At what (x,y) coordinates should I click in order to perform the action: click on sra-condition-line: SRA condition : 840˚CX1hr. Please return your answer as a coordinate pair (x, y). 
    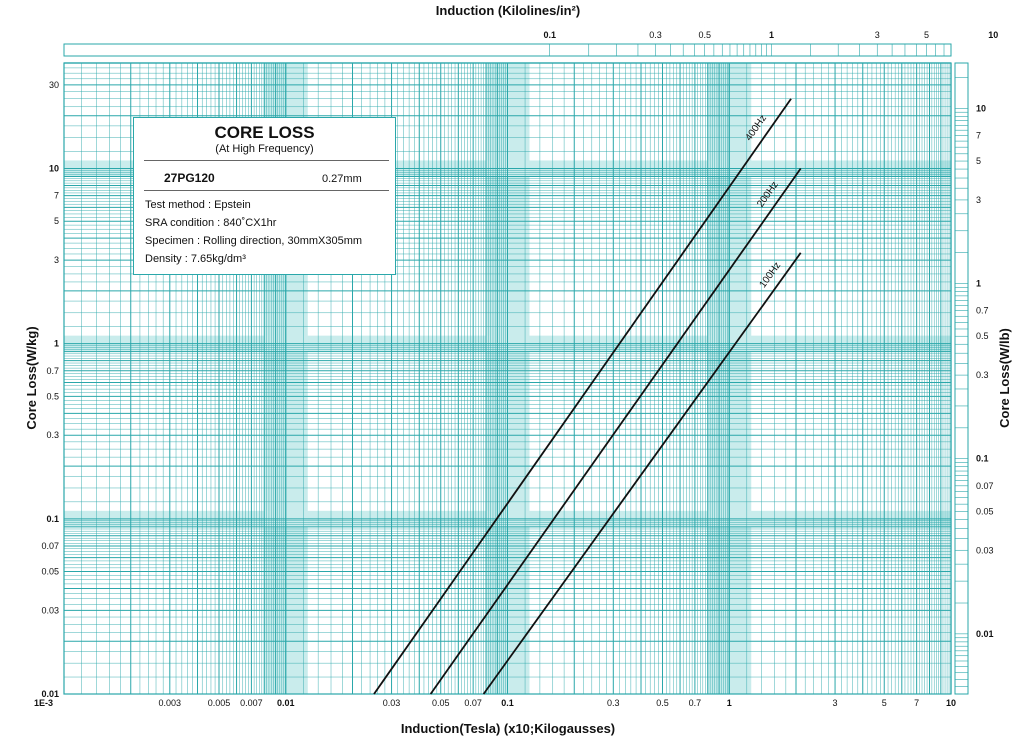
    Looking at the image, I should click on (211, 223).